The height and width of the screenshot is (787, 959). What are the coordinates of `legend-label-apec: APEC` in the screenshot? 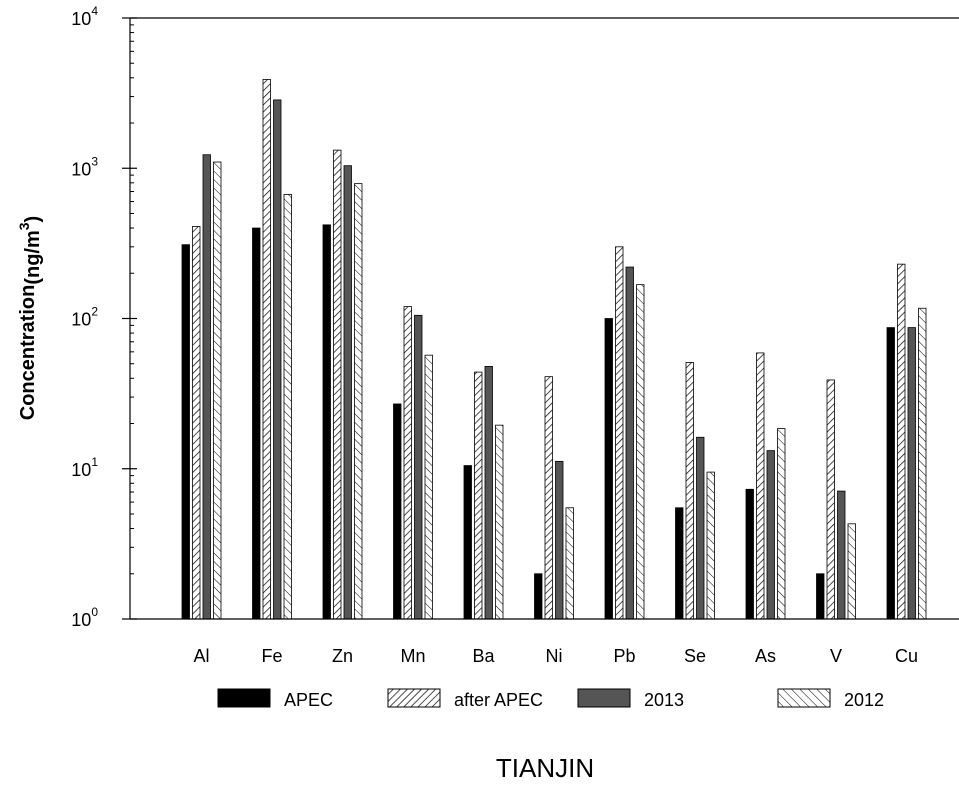 It's located at (308, 700).